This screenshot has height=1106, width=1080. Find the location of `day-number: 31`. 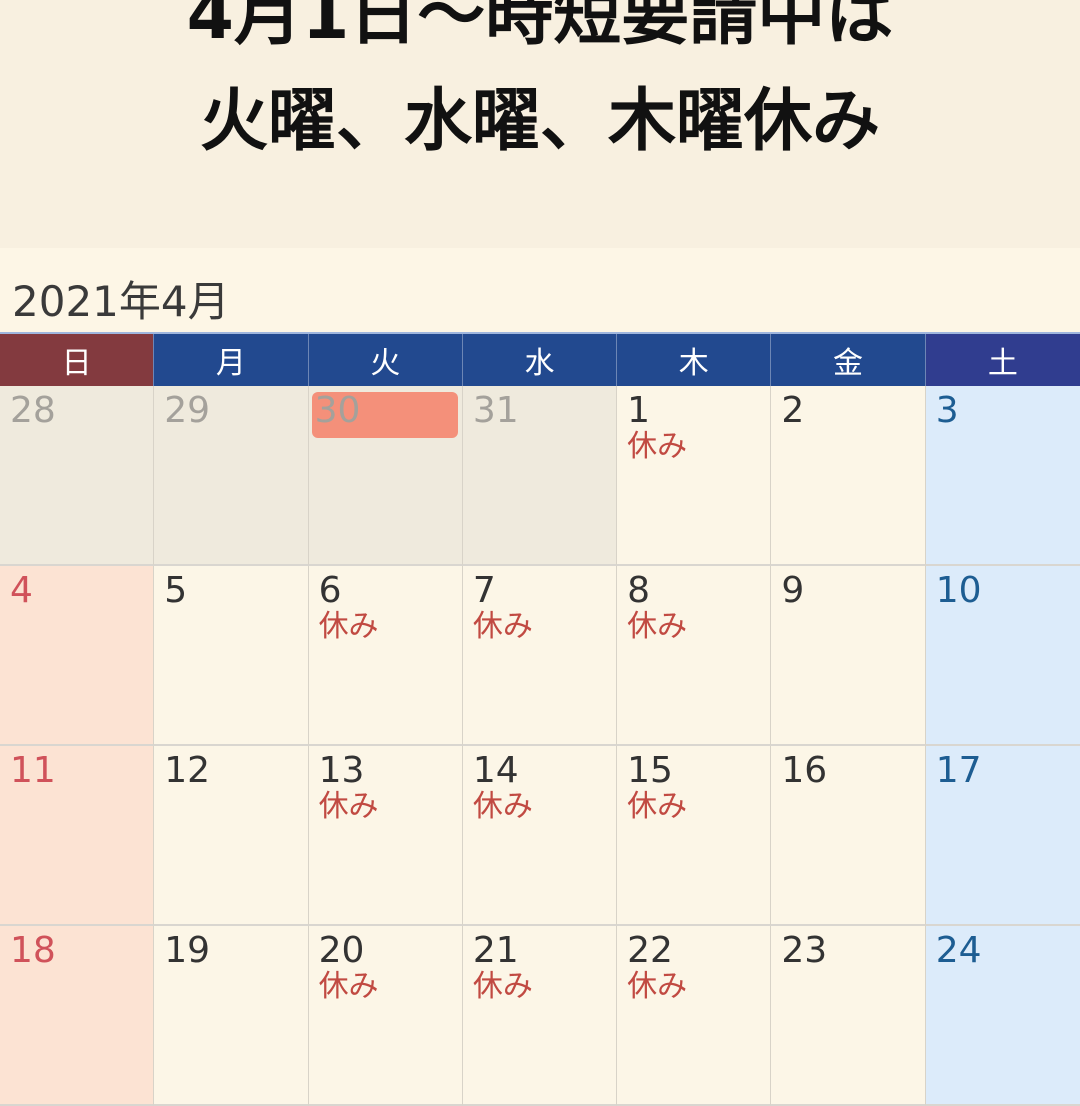

day-number: 31 is located at coordinates (495, 410).